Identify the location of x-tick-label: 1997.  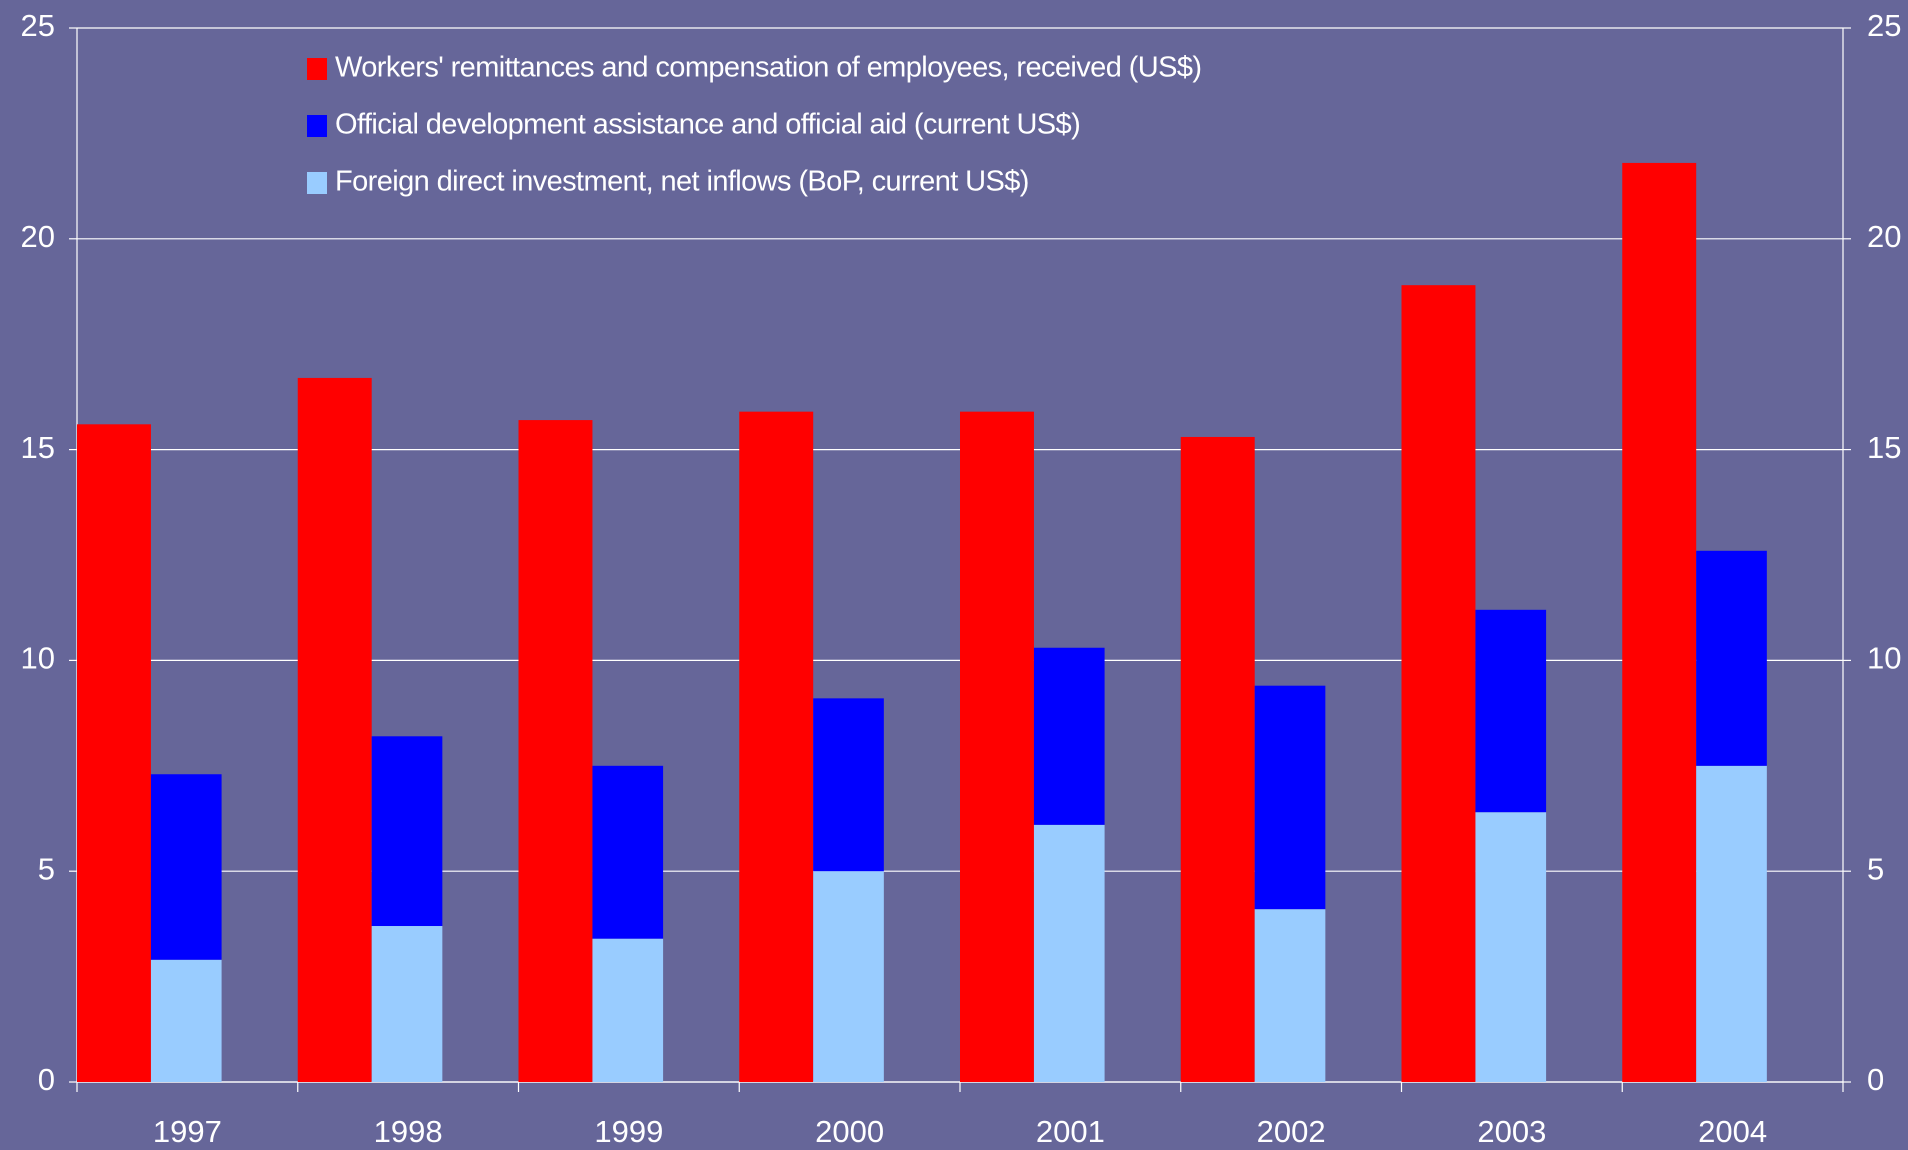
(187, 1131).